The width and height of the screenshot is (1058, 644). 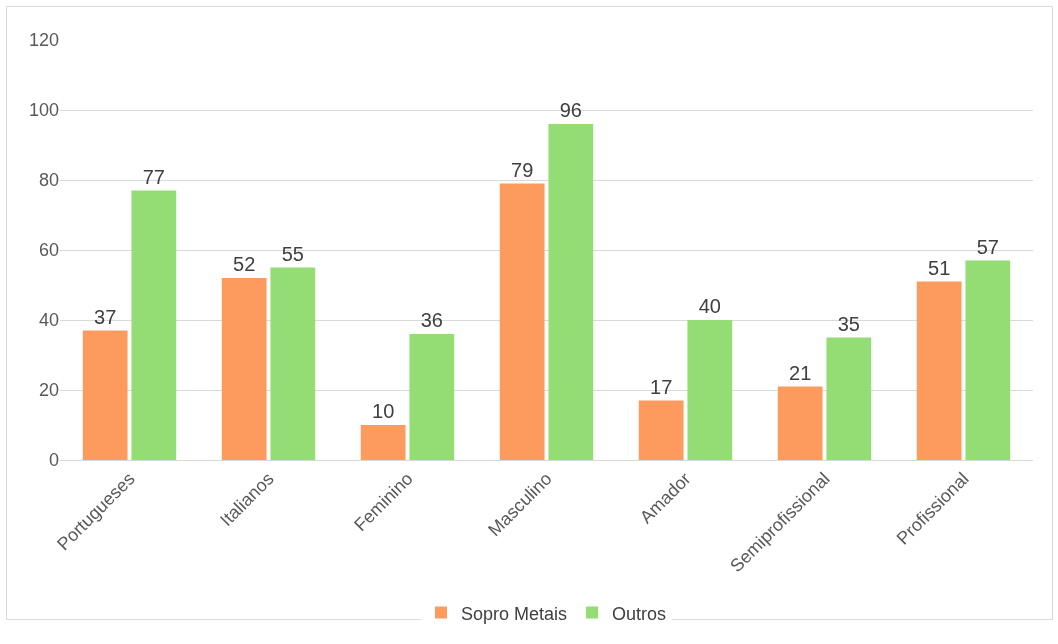 What do you see at coordinates (43, 110) in the screenshot?
I see `y-tick-label: 100` at bounding box center [43, 110].